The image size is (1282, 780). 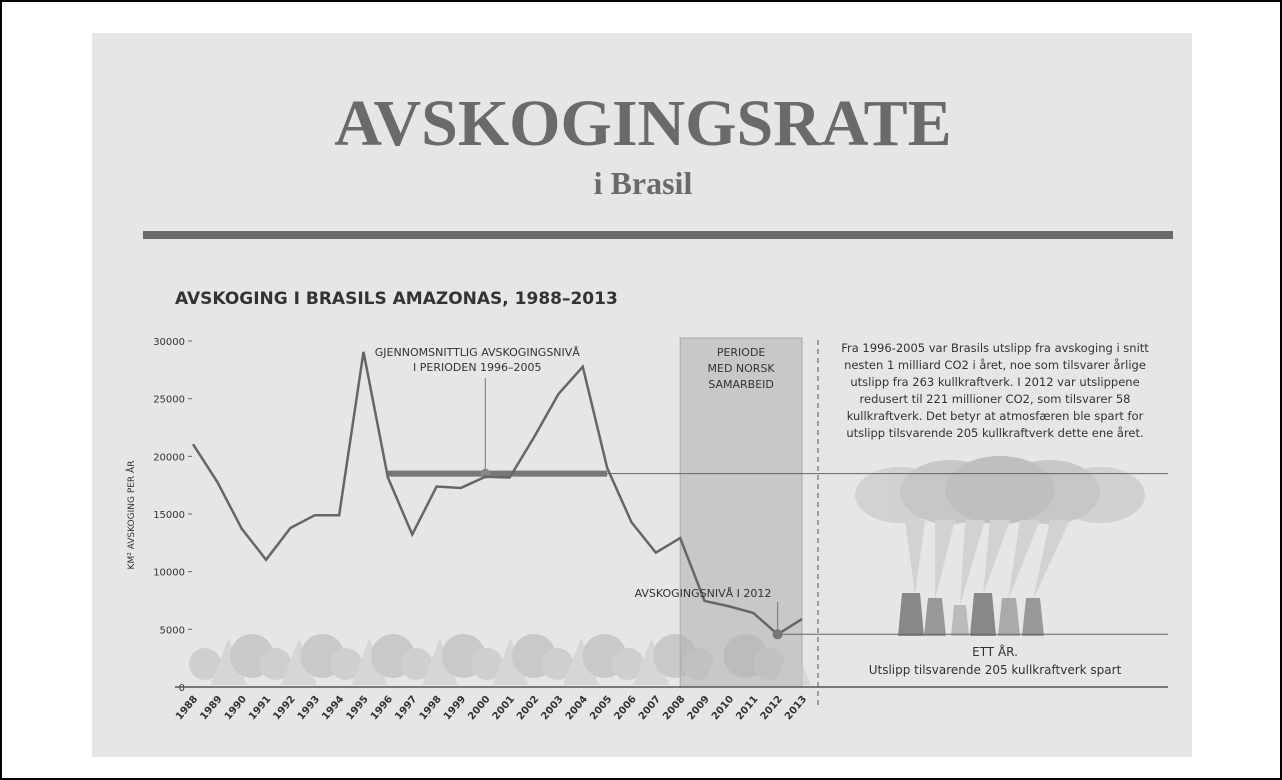 What do you see at coordinates (658, 235) in the screenshot?
I see `divider` at bounding box center [658, 235].